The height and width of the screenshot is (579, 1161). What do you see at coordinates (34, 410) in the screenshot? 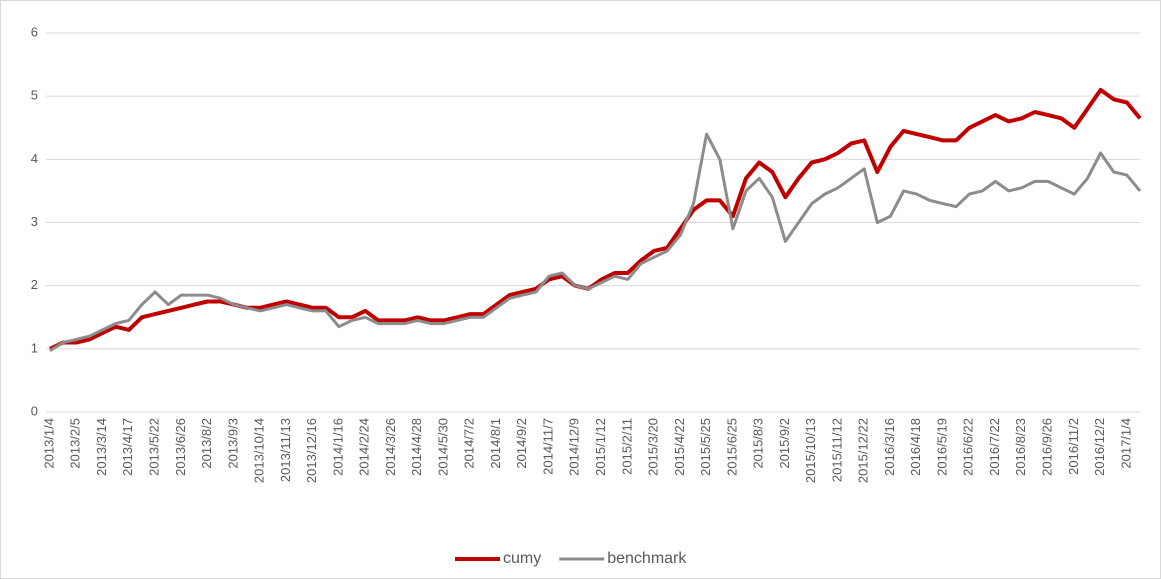
I see `y-tick-label: 0` at bounding box center [34, 410].